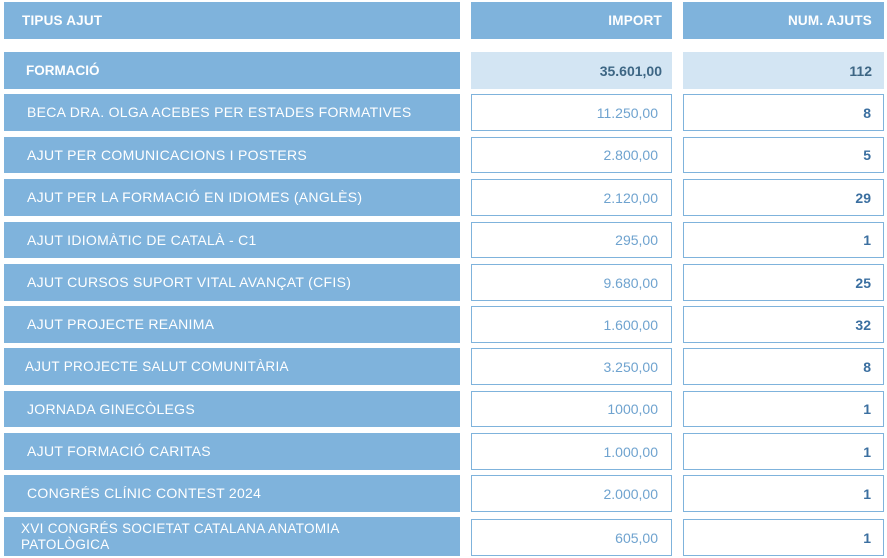 The width and height of the screenshot is (887, 558). Describe the element at coordinates (571, 197) in the screenshot. I see `table-row-amount: 2.120,00` at that location.